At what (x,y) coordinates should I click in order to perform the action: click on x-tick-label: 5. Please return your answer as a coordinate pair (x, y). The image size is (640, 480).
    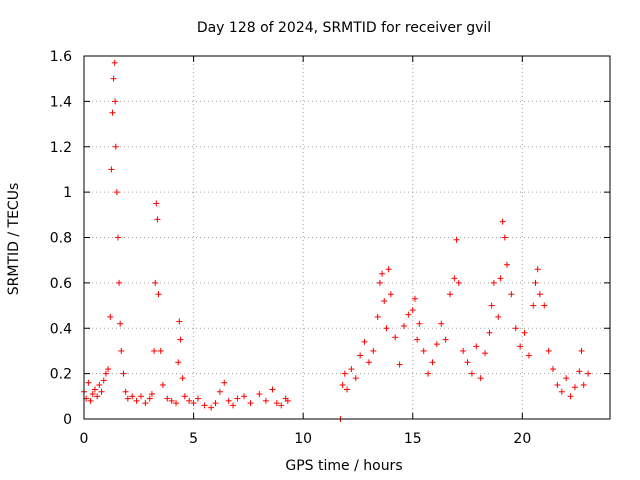
    Looking at the image, I should click on (193, 439).